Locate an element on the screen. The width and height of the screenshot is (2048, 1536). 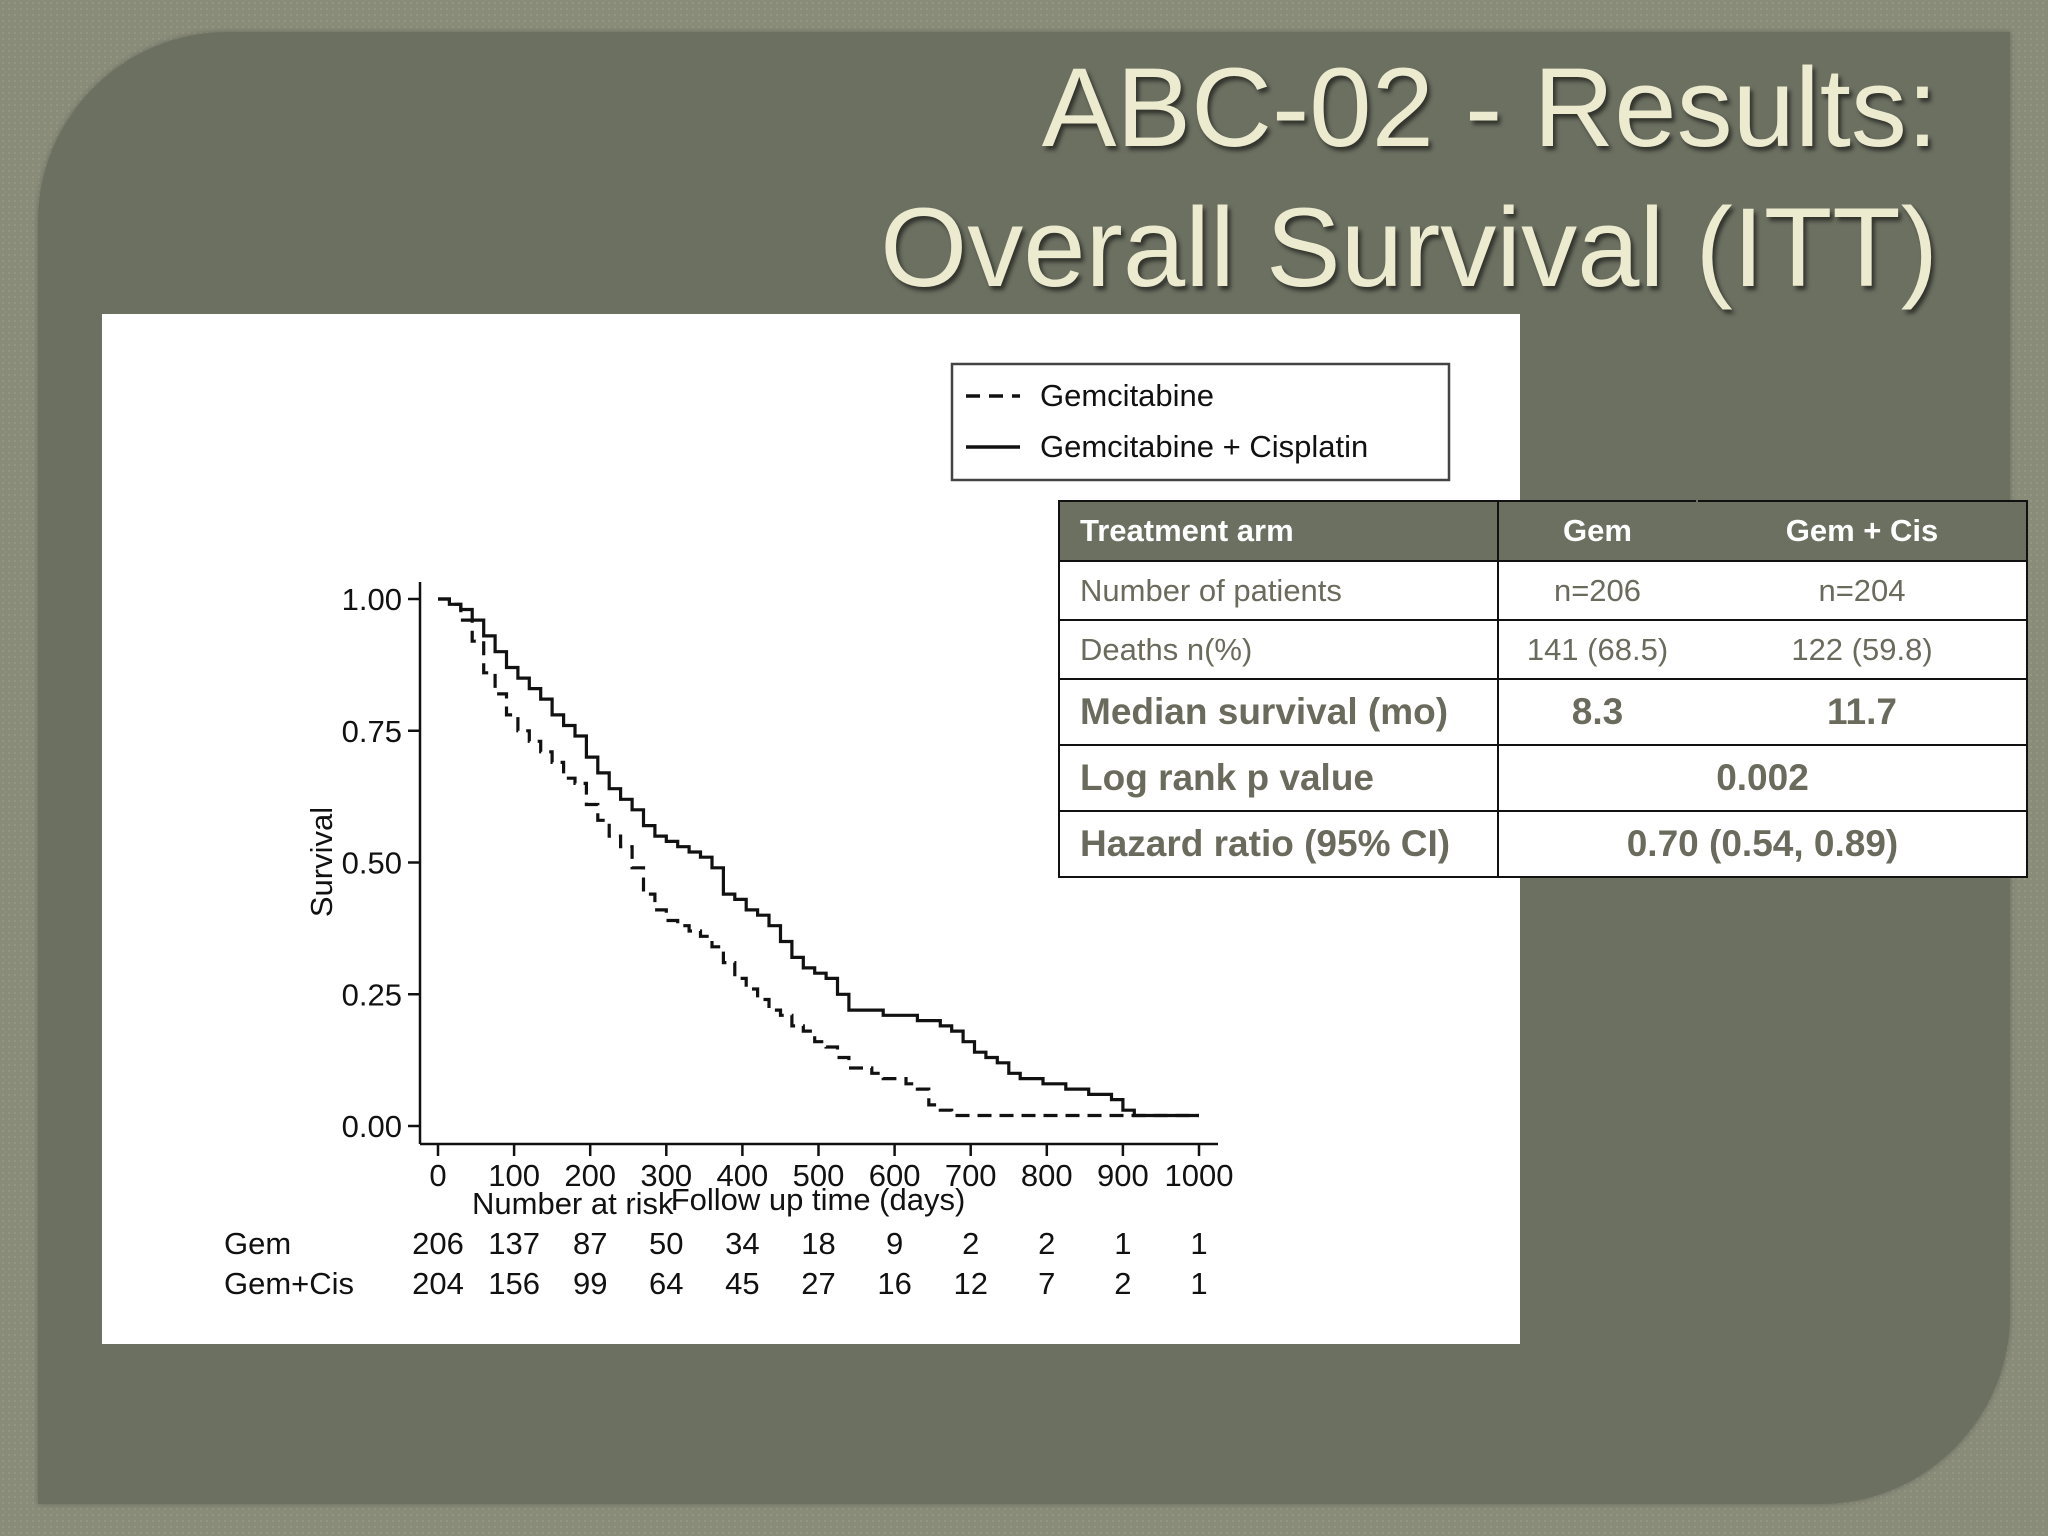
value-median-gem-cis: 11.7 is located at coordinates (1862, 712).